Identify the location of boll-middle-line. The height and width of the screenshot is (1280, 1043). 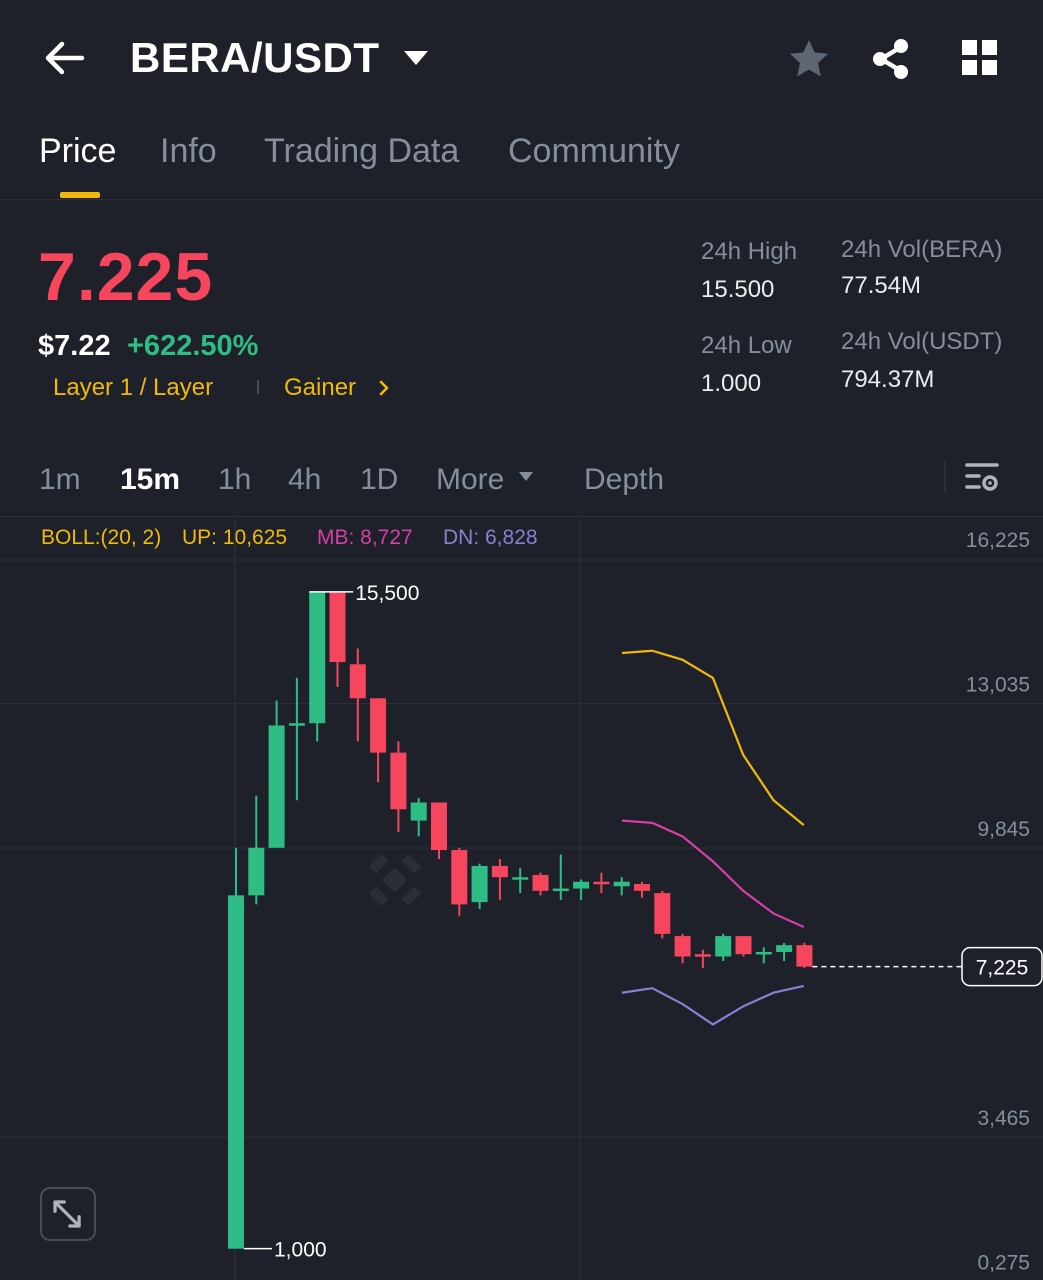
(713, 874).